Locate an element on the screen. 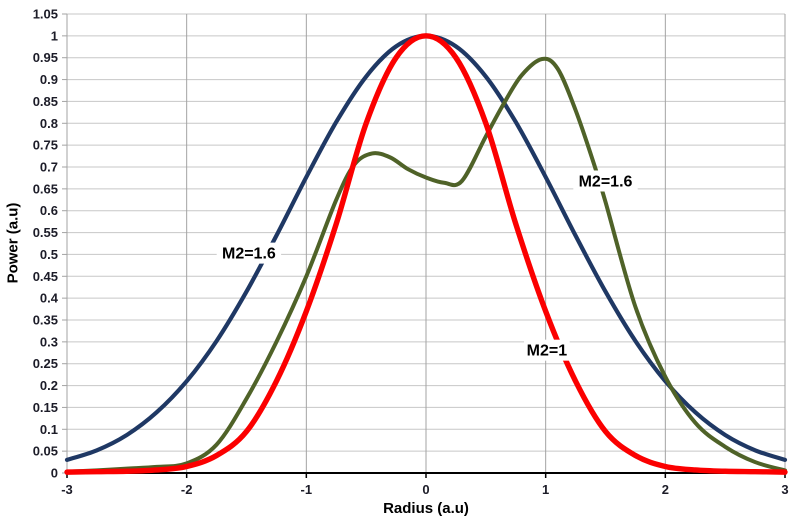  y-tick-label: 0 is located at coordinates (54, 473).